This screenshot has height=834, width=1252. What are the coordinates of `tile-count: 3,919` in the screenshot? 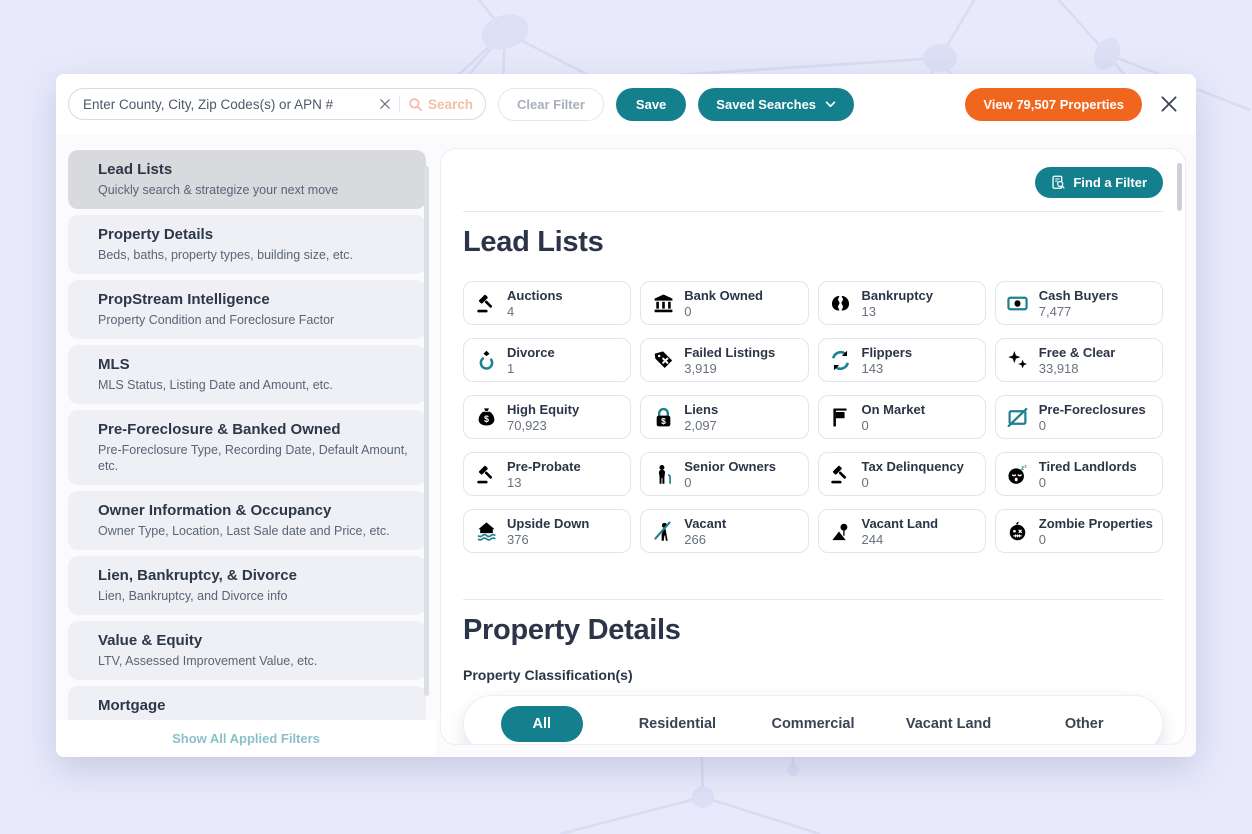 It's located at (700, 368).